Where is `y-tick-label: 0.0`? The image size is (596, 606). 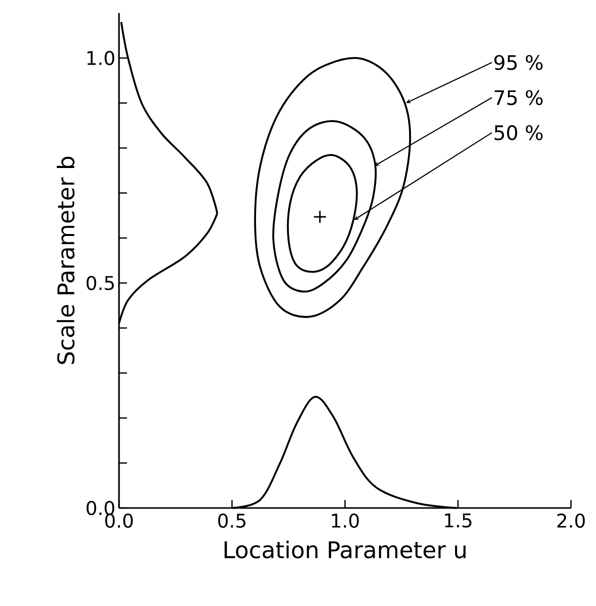
y-tick-label: 0.0 is located at coordinates (100, 508).